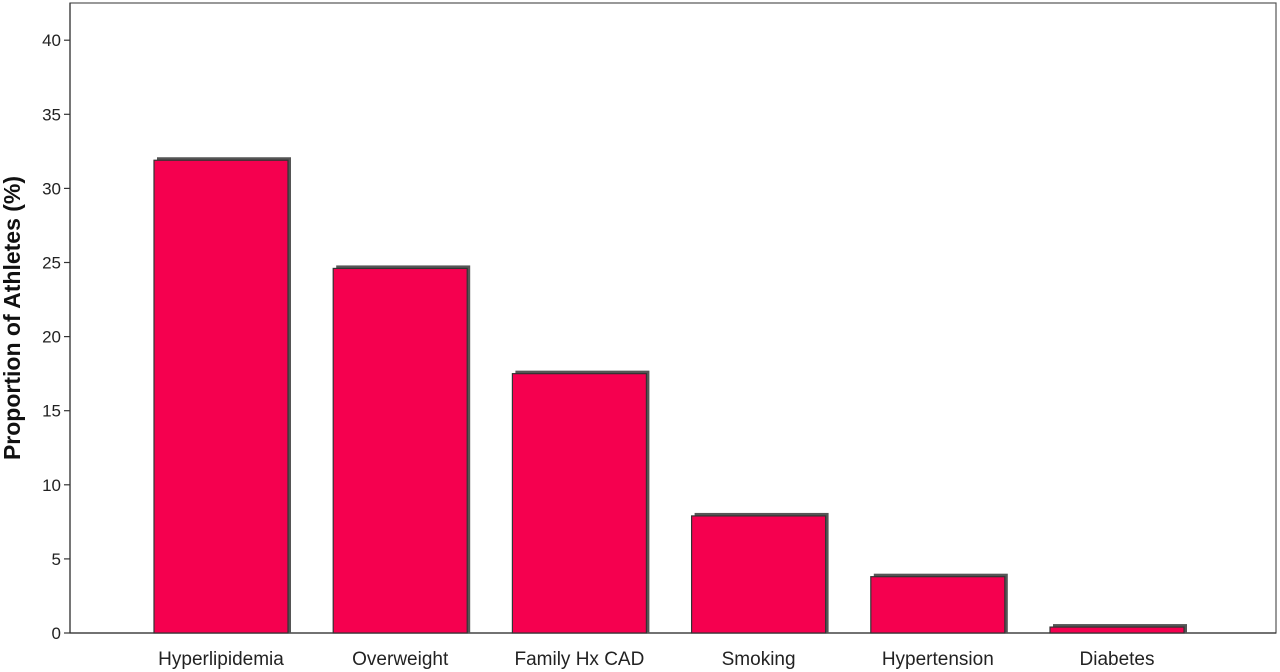  What do you see at coordinates (51, 485) in the screenshot?
I see `y-tick-label: 10` at bounding box center [51, 485].